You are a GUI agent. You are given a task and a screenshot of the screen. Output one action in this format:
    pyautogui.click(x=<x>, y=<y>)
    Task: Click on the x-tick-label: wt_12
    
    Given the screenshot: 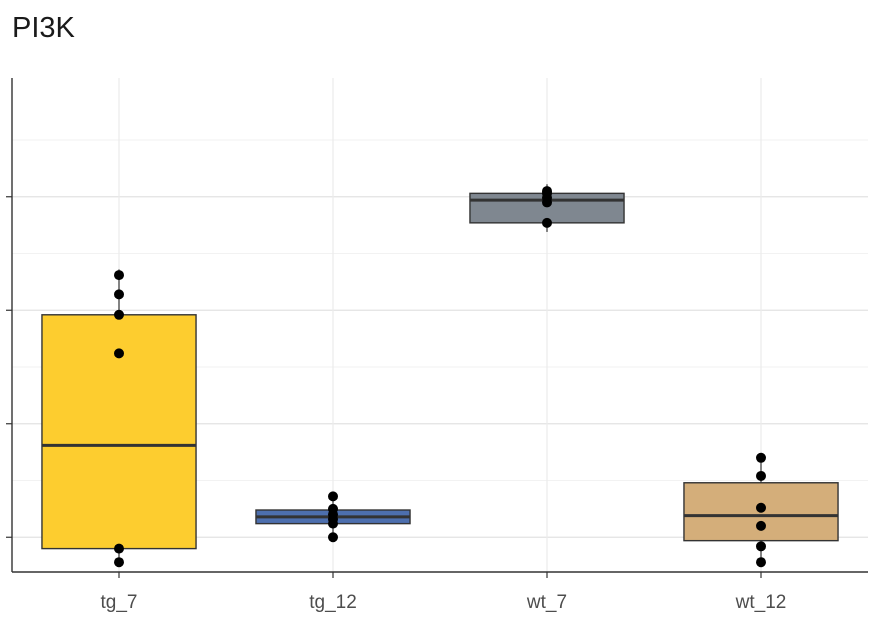 What is the action you would take?
    pyautogui.click(x=761, y=602)
    